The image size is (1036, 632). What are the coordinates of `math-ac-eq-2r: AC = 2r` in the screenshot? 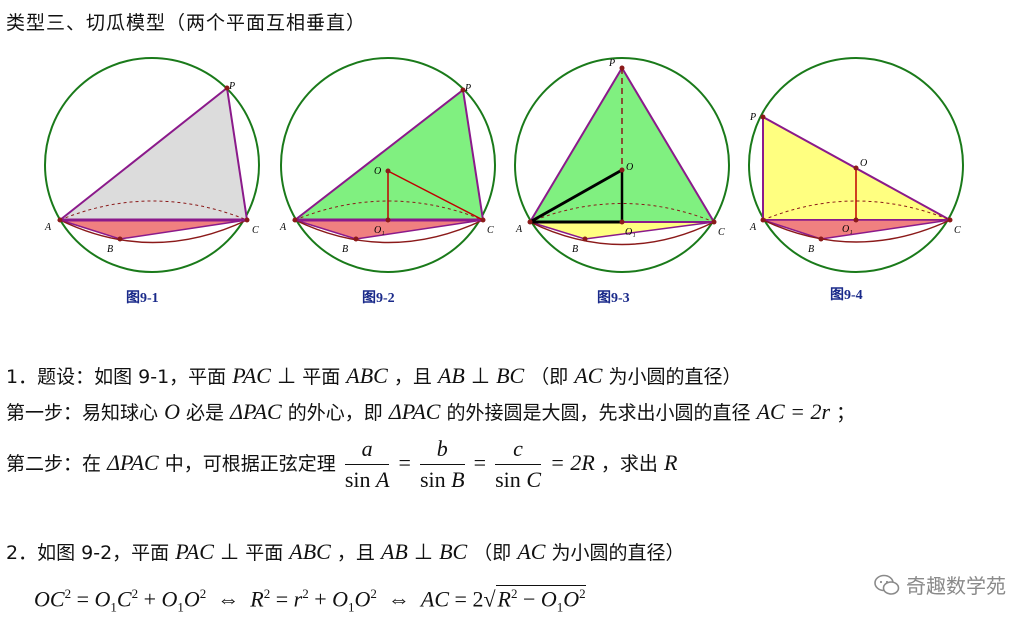 It's located at (793, 411).